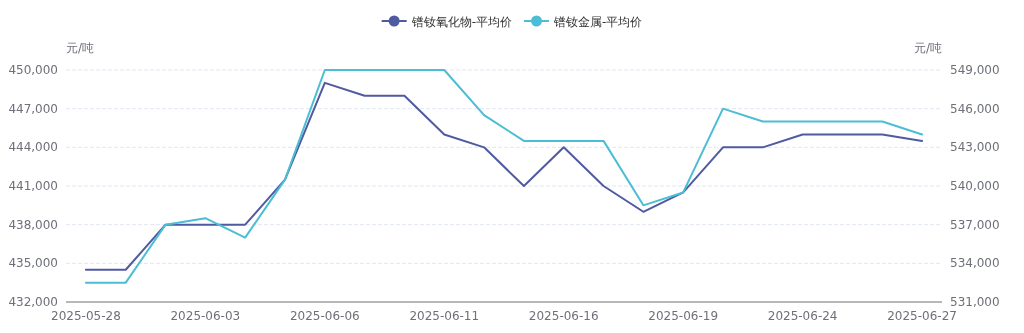 The image size is (1024, 333). I want to click on y2-tick-label: 549,000, so click(975, 70).